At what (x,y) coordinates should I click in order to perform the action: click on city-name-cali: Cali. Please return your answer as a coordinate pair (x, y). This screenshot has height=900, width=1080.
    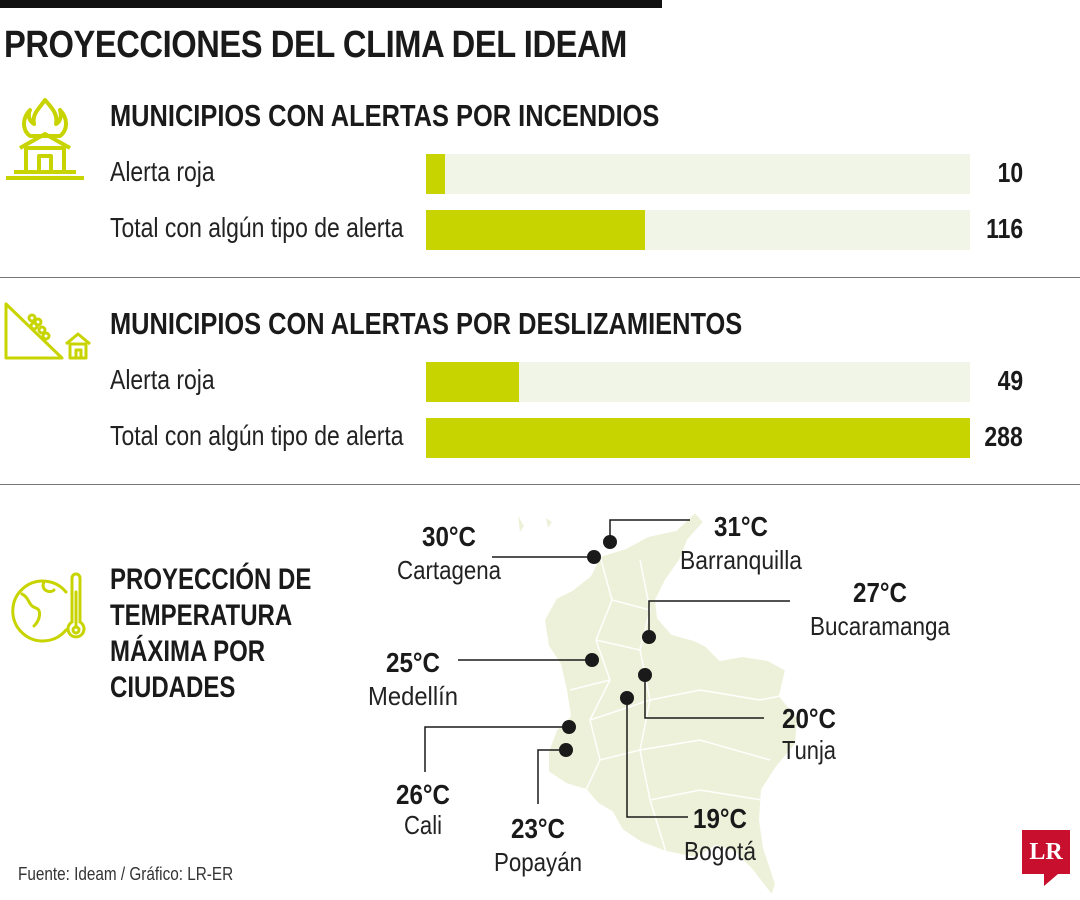
    Looking at the image, I should click on (423, 825).